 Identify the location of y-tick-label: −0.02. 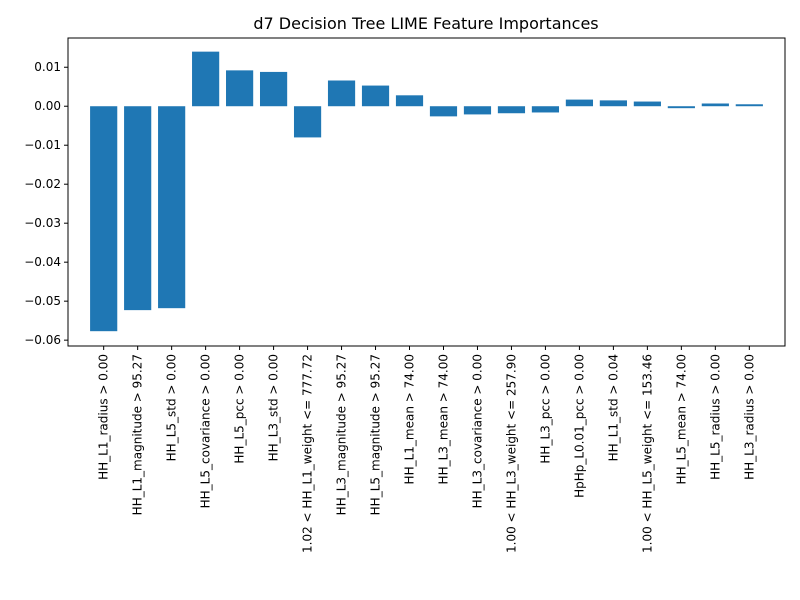
(42, 184).